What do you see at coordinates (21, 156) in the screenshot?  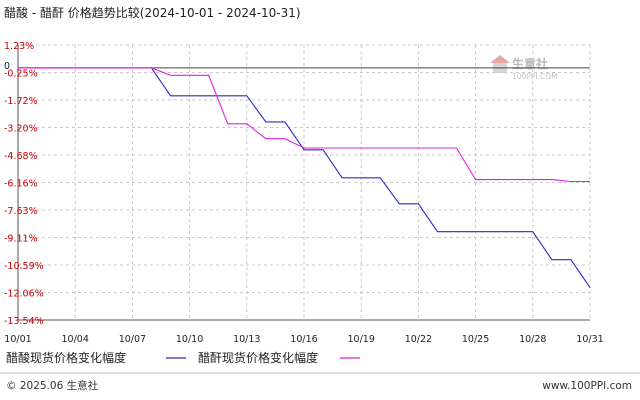 I see `y-tick-label: -4.68%` at bounding box center [21, 156].